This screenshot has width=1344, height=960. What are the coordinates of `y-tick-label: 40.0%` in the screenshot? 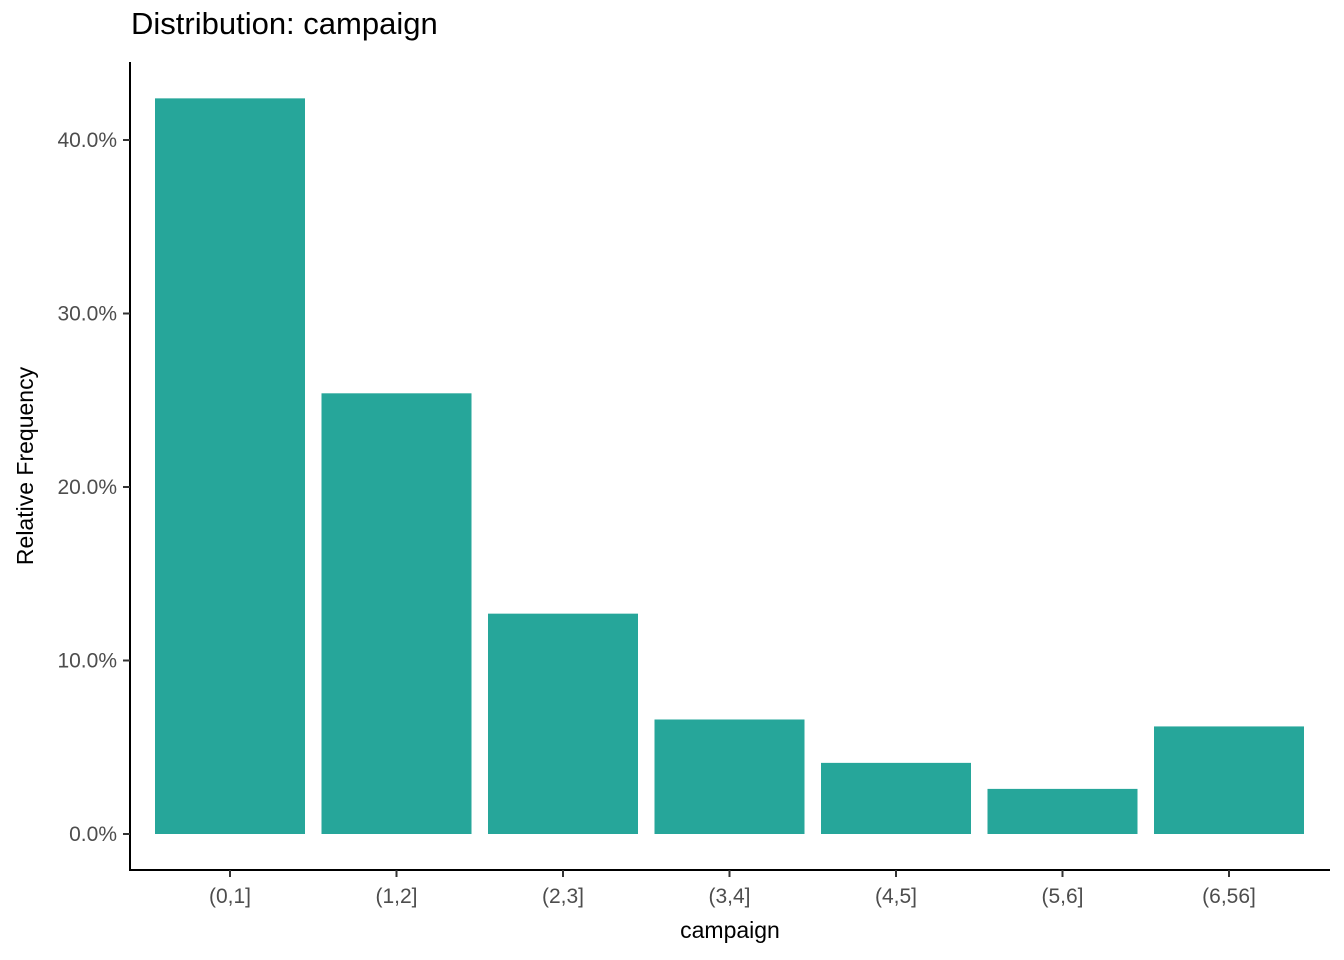 It's located at (87, 140).